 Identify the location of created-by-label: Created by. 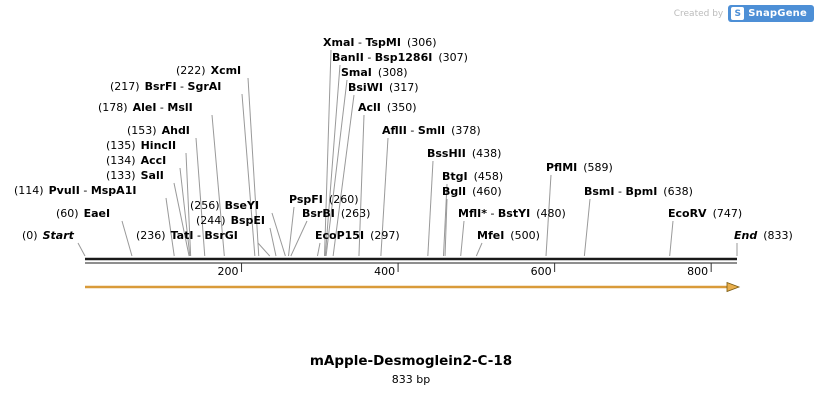
(698, 13).